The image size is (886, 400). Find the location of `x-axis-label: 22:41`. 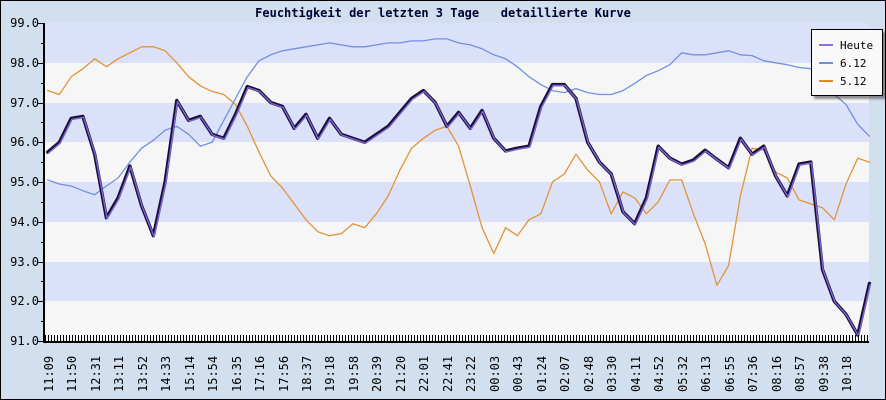

x-axis-label: 22:41 is located at coordinates (447, 373).